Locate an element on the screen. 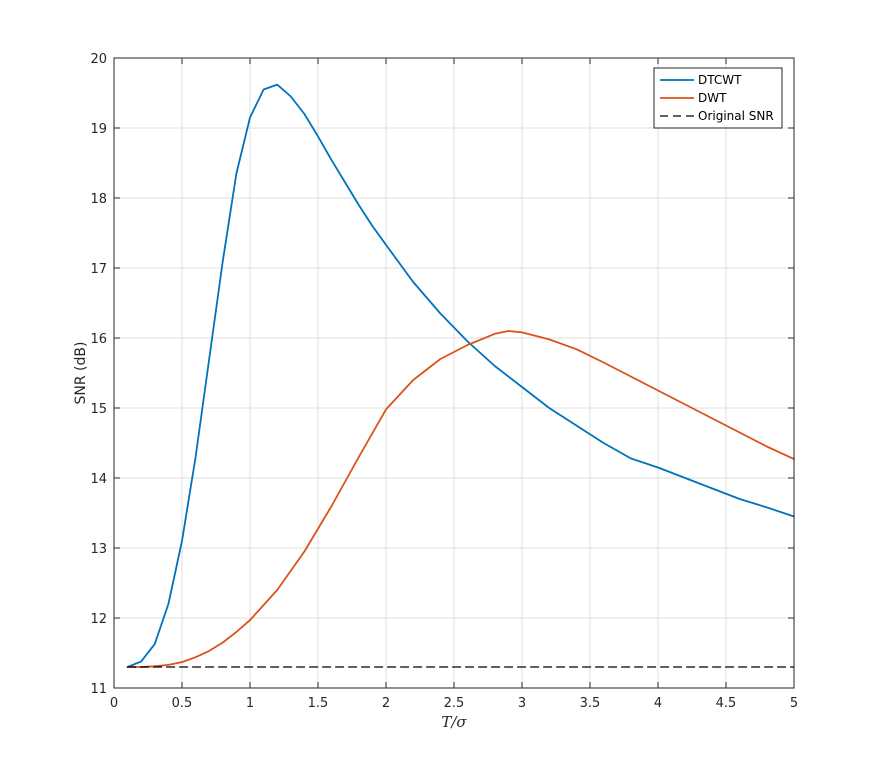 This screenshot has width=877, height=774. y-tick-label: 11 is located at coordinates (98, 689).